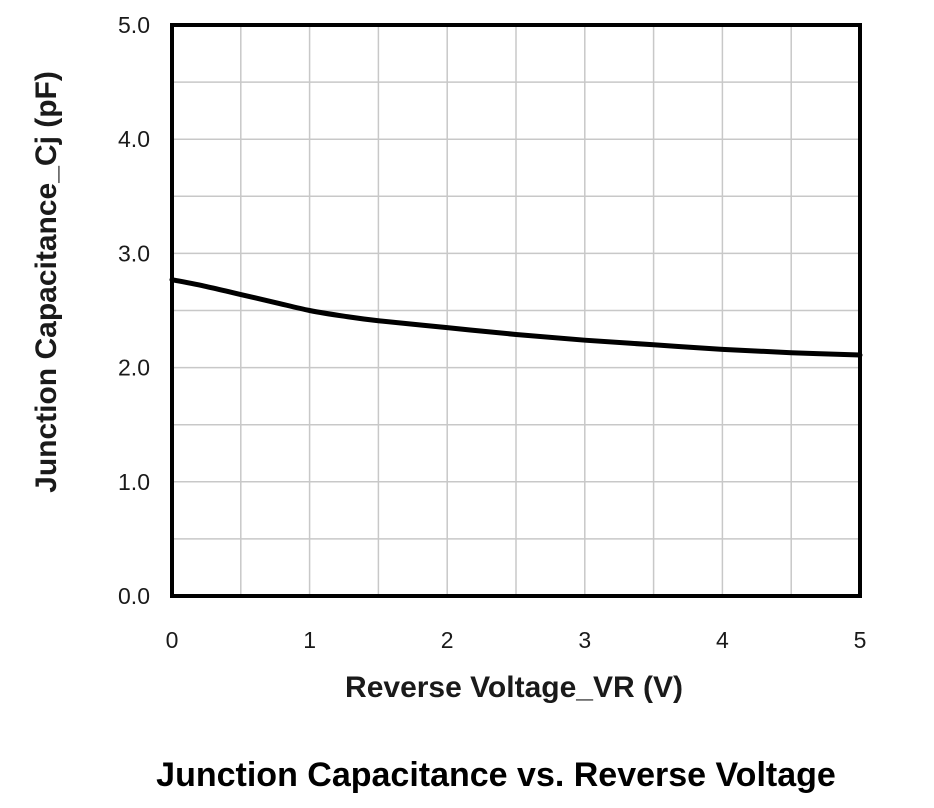 This screenshot has width=934, height=808. I want to click on x-tick-label: 1, so click(309, 640).